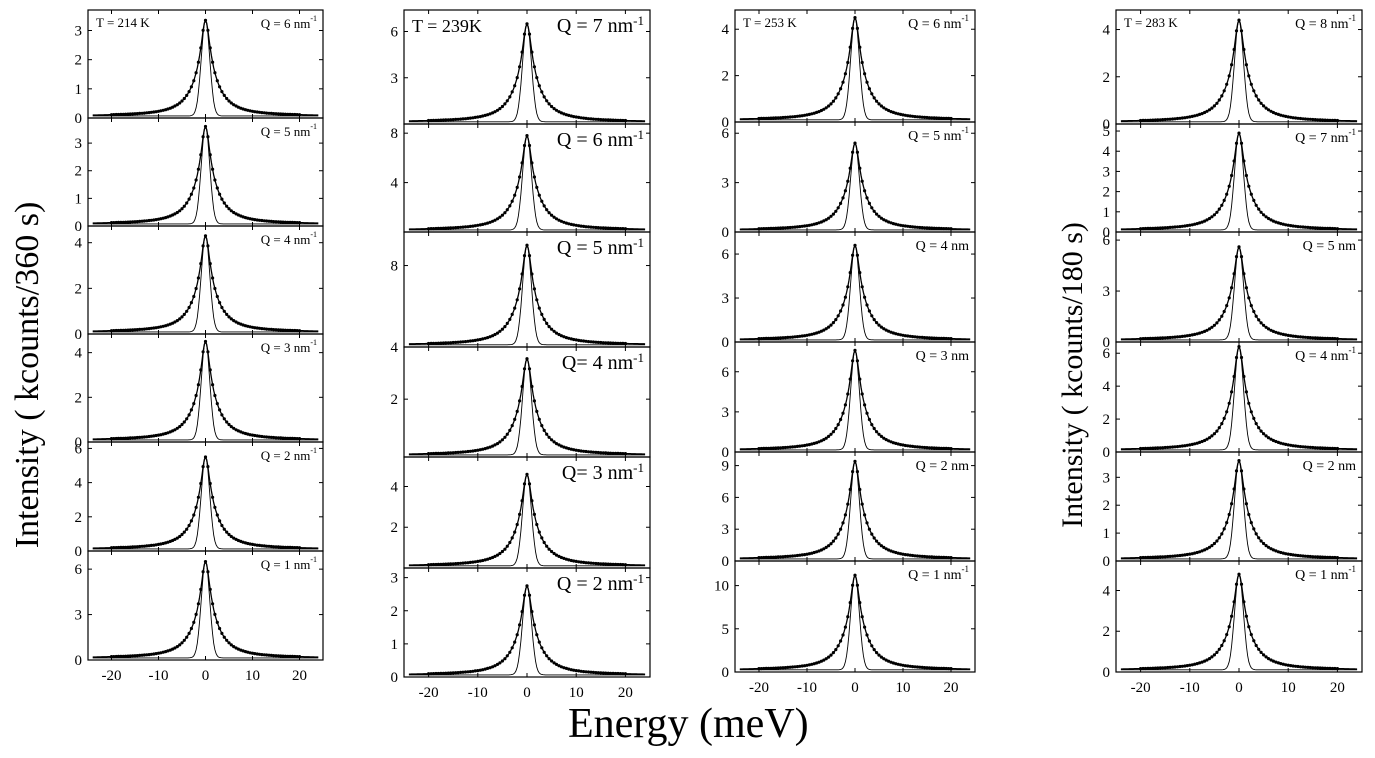 This screenshot has height=758, width=1375. I want to click on y-tick-label: 0, so click(79, 335).